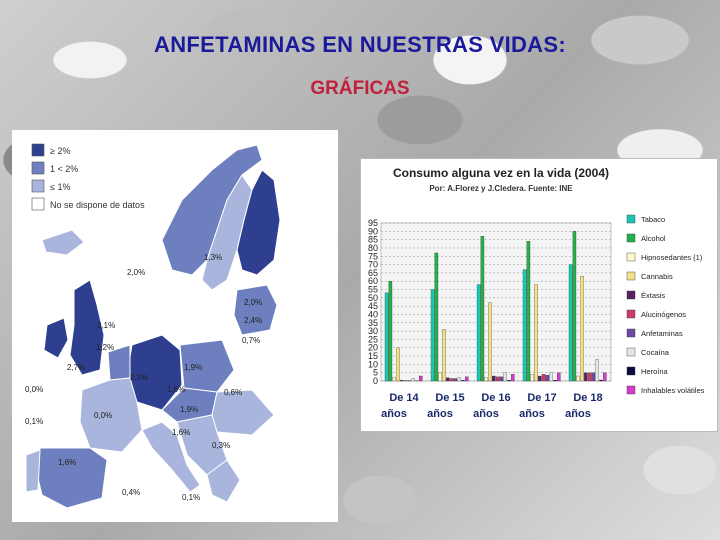  I want to click on legend-entry: Heroína, so click(655, 371).